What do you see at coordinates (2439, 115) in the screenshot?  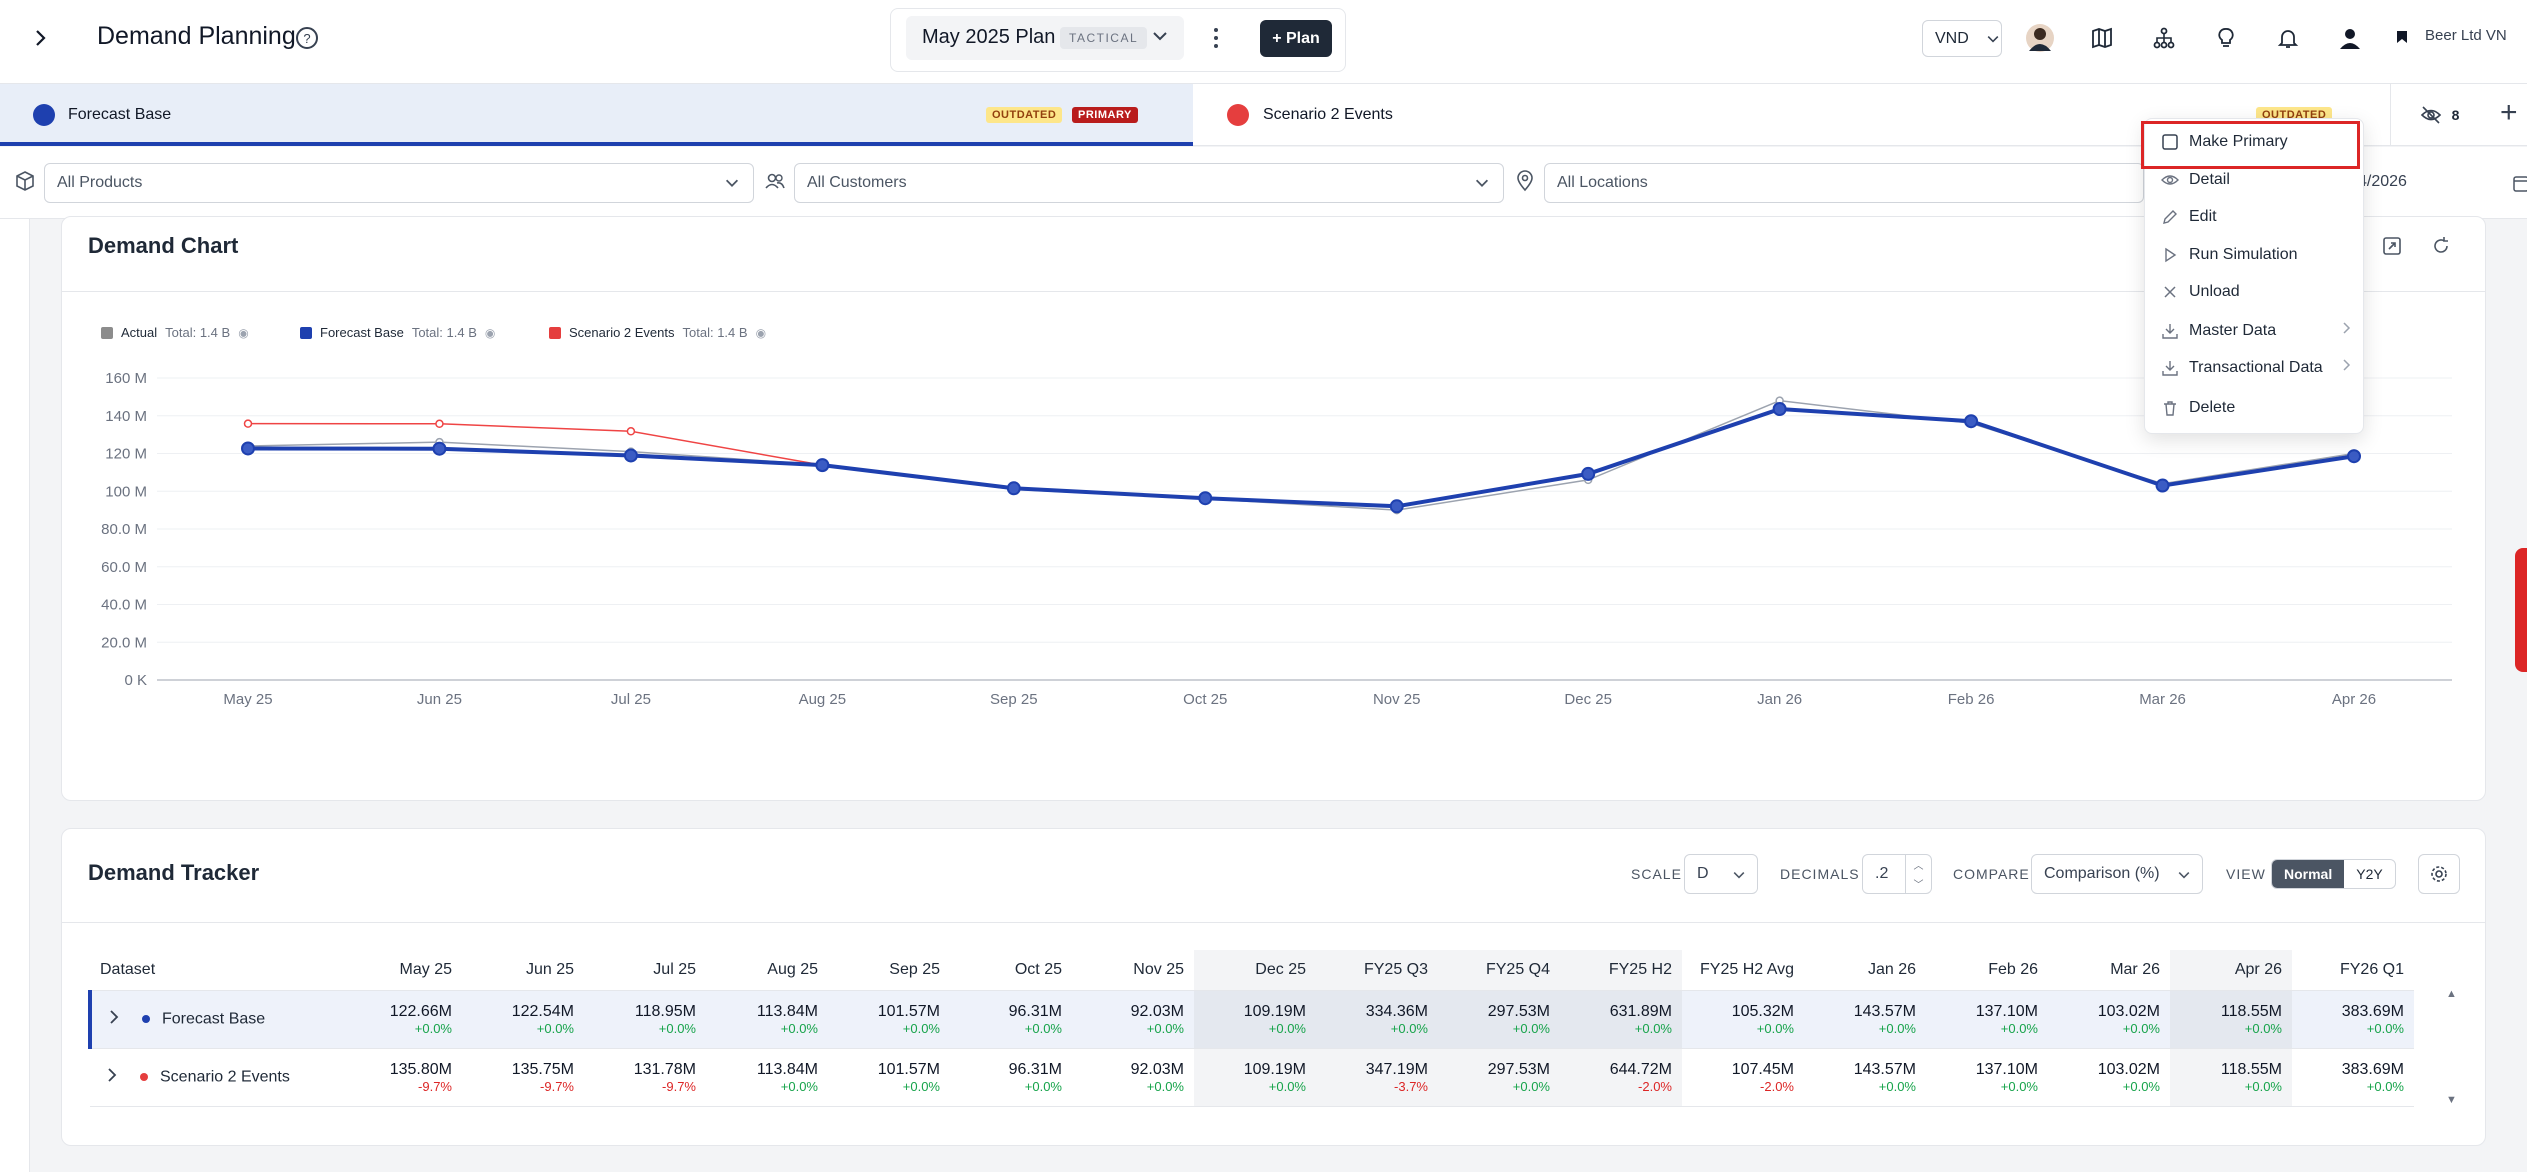 I see `hidden-datasets-button: 8` at bounding box center [2439, 115].